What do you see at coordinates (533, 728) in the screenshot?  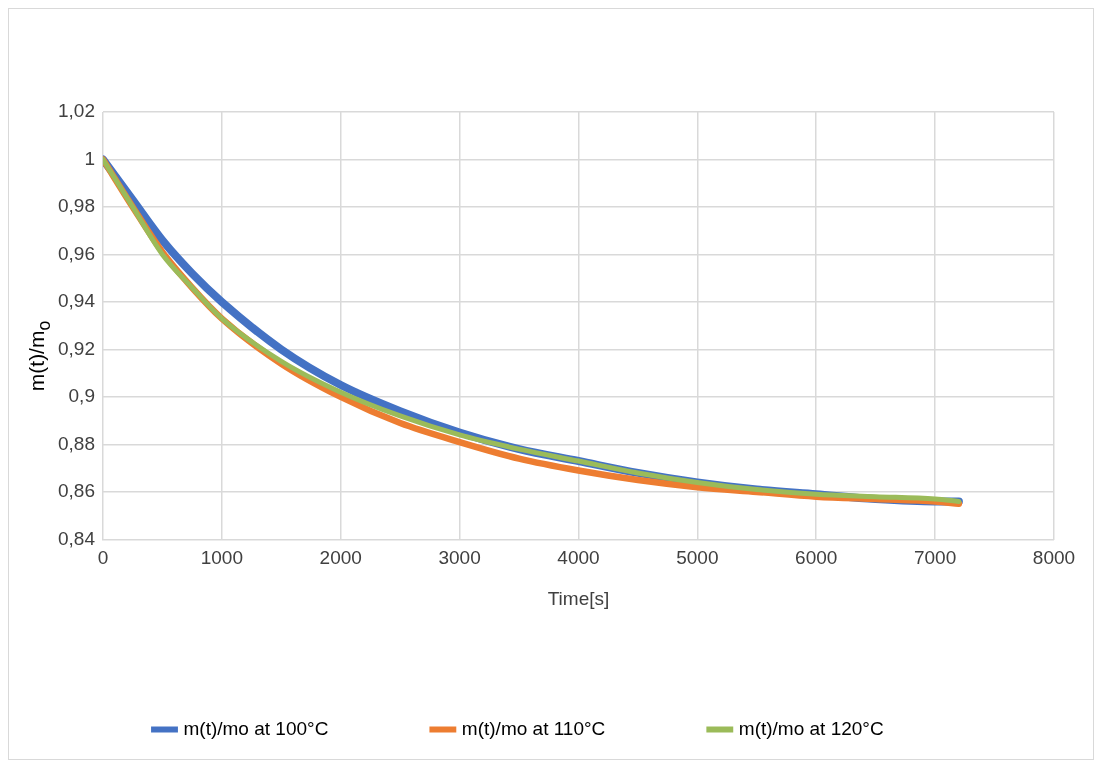 I see `legend-label: m(t)/mo at 110°C` at bounding box center [533, 728].